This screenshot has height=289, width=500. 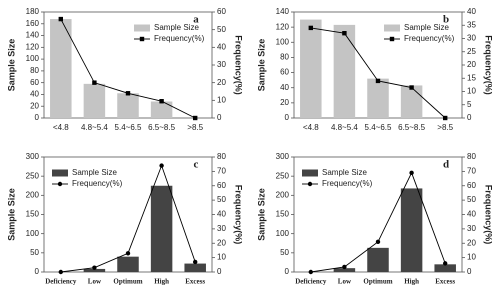 What do you see at coordinates (445, 282) in the screenshot?
I see `x-tick-label: Excess` at bounding box center [445, 282].